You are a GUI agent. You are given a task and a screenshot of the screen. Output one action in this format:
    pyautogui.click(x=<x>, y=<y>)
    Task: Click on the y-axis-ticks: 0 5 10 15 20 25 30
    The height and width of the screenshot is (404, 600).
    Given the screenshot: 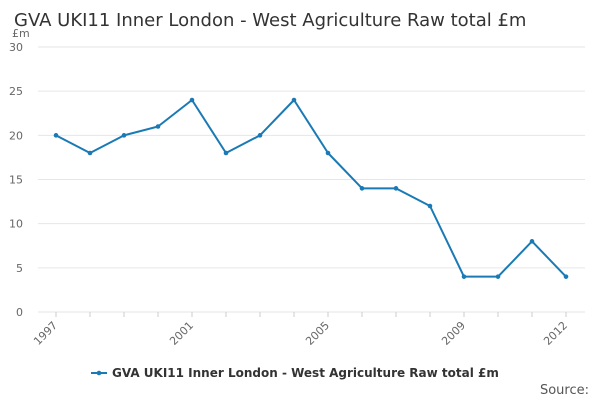 What is the action you would take?
    pyautogui.click(x=16, y=180)
    